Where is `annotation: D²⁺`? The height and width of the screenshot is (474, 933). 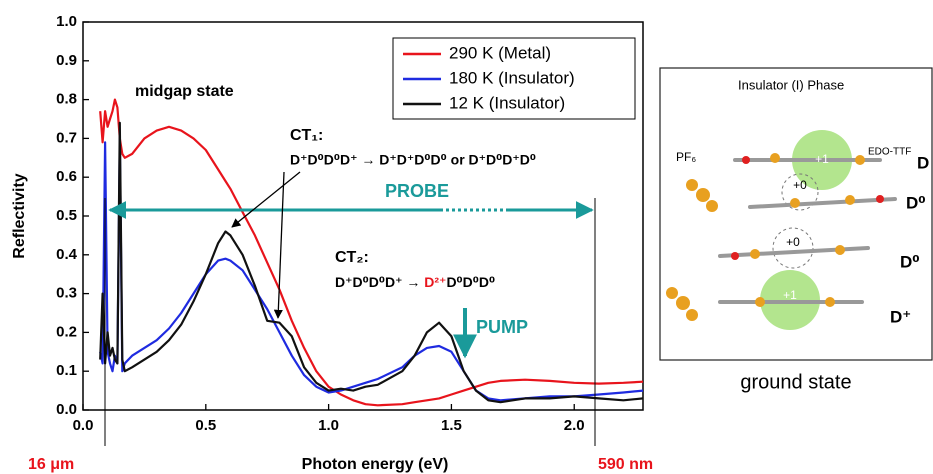 annotation: D²⁺ is located at coordinates (435, 282).